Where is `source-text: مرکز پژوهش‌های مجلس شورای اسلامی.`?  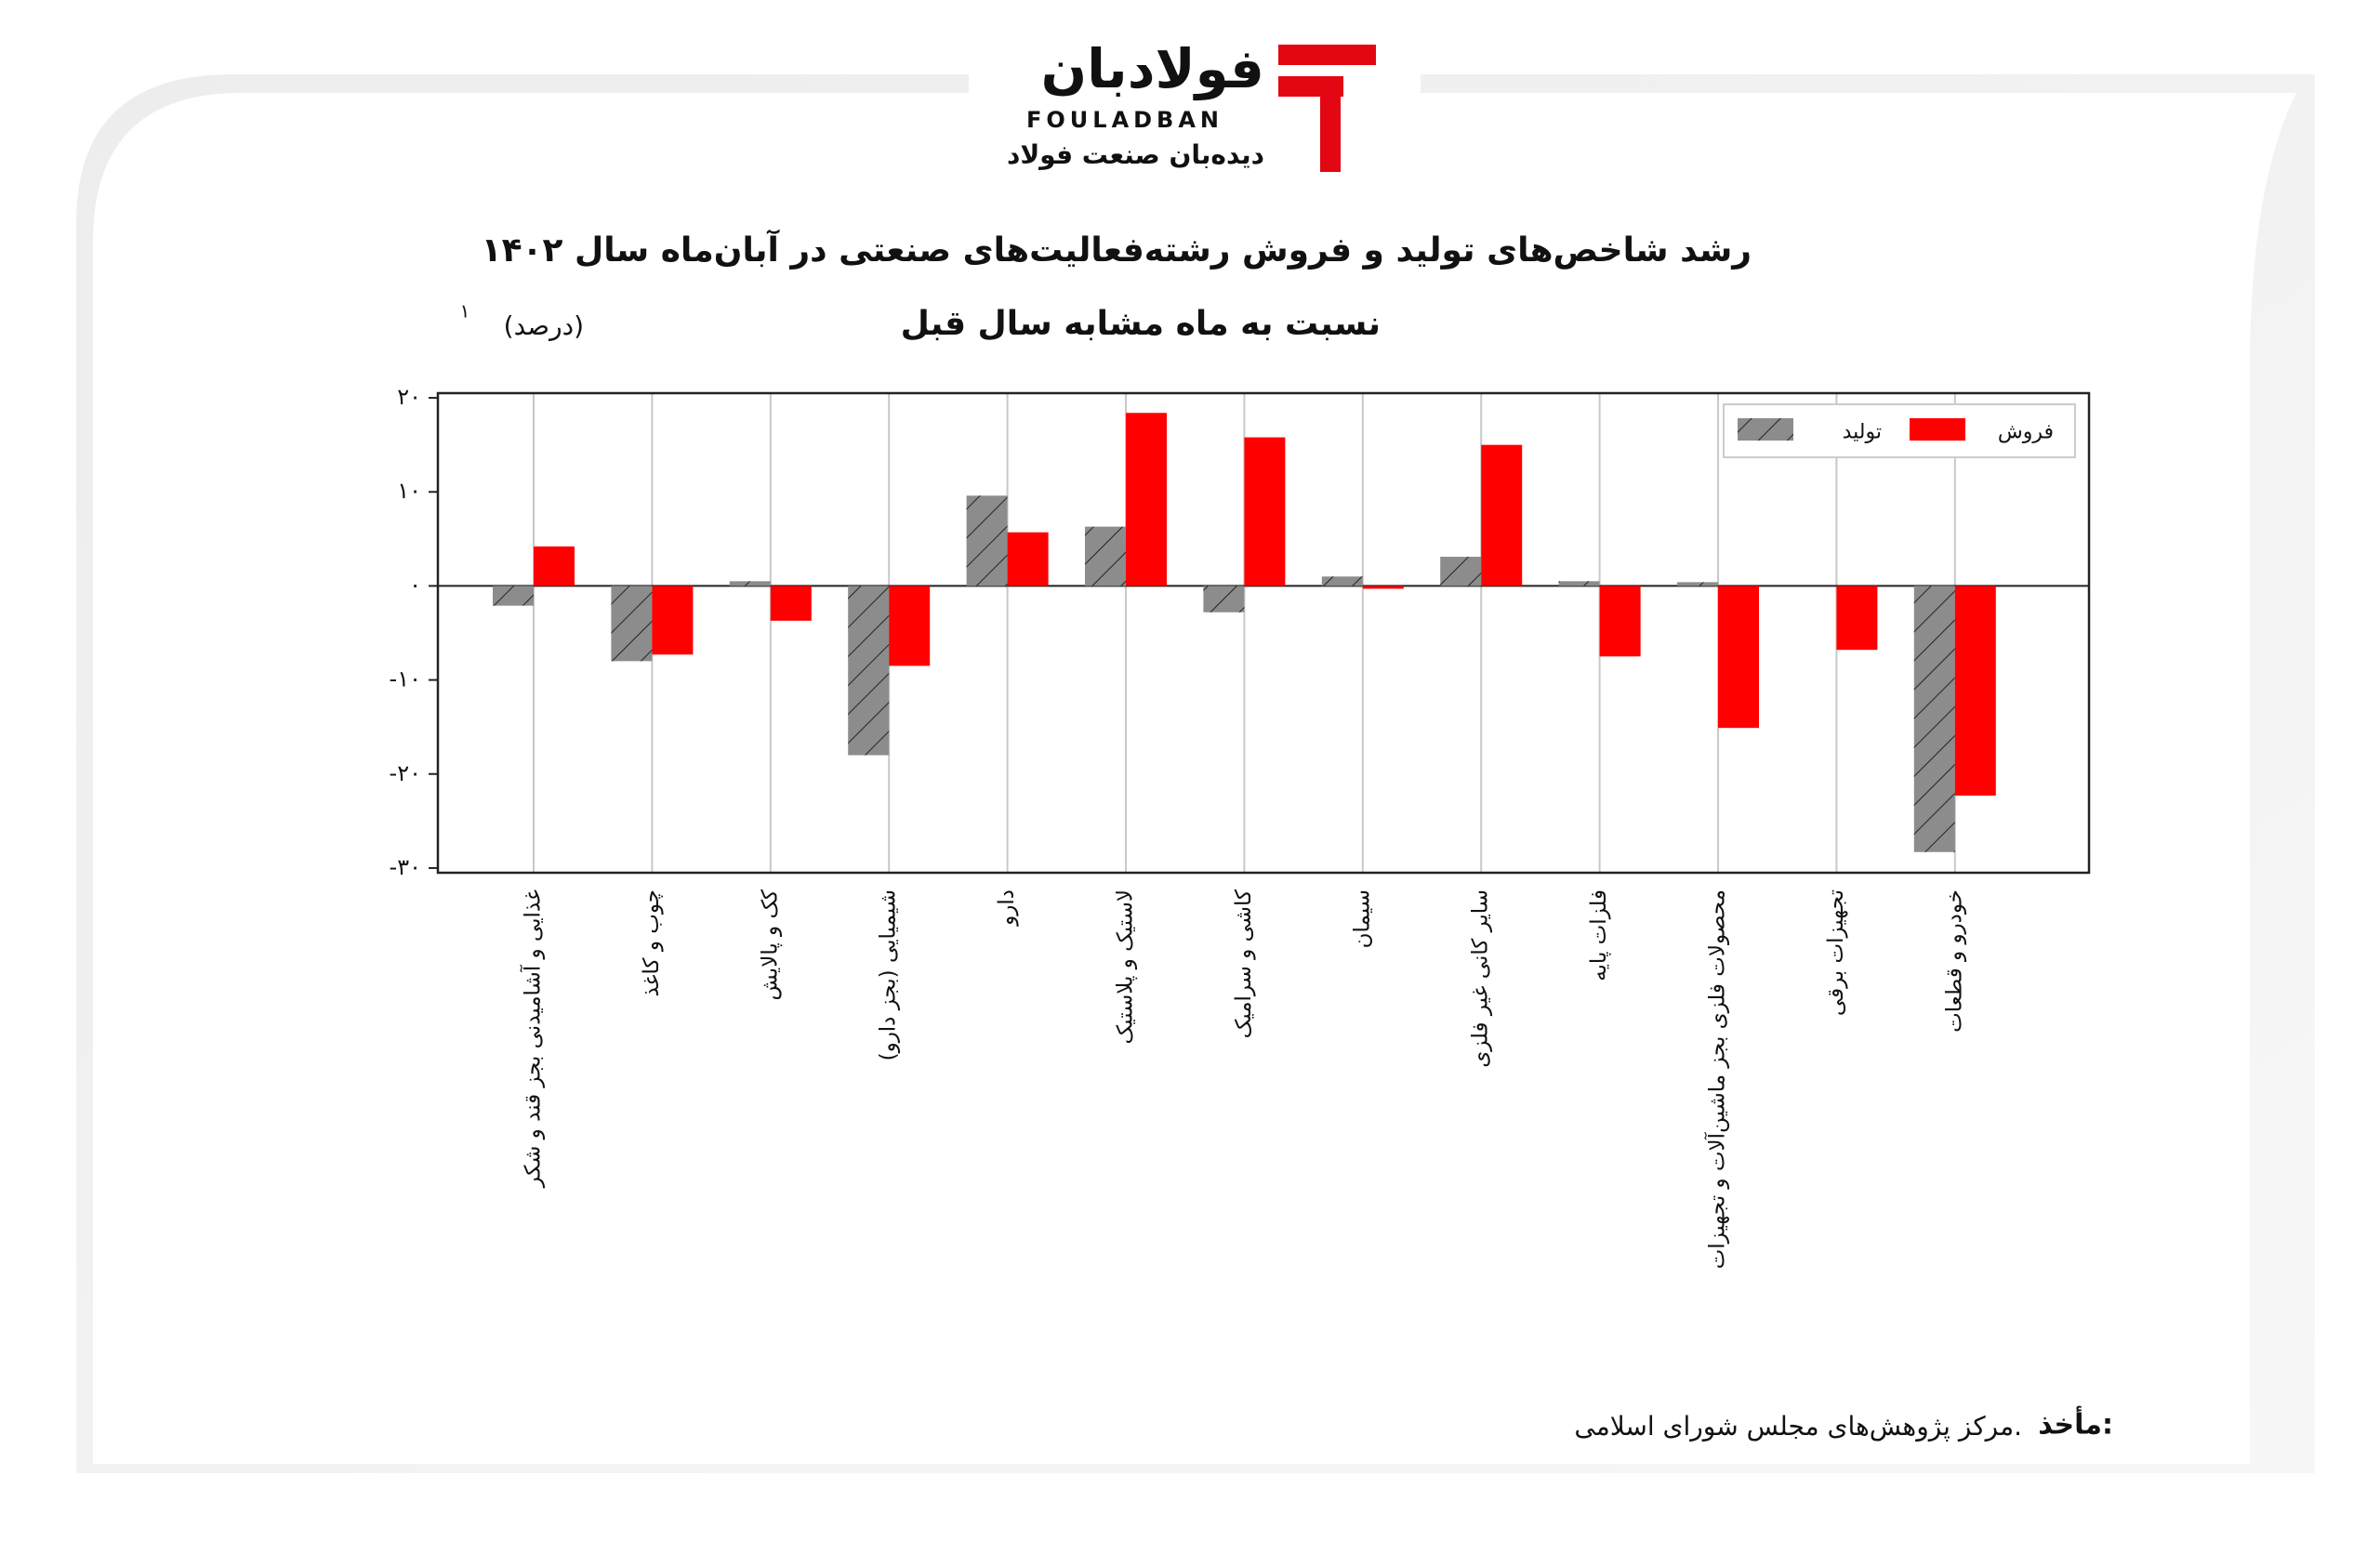
source-text: مرکز پژوهش‌های مجلس شورای اسلامی. is located at coordinates (1798, 1426).